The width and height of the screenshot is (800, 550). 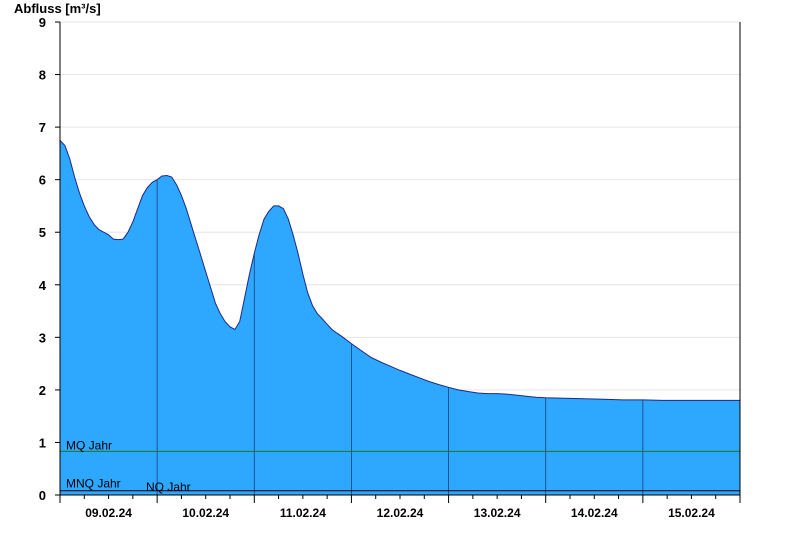 I want to click on x-tick-label: 12.02.24, so click(x=400, y=513).